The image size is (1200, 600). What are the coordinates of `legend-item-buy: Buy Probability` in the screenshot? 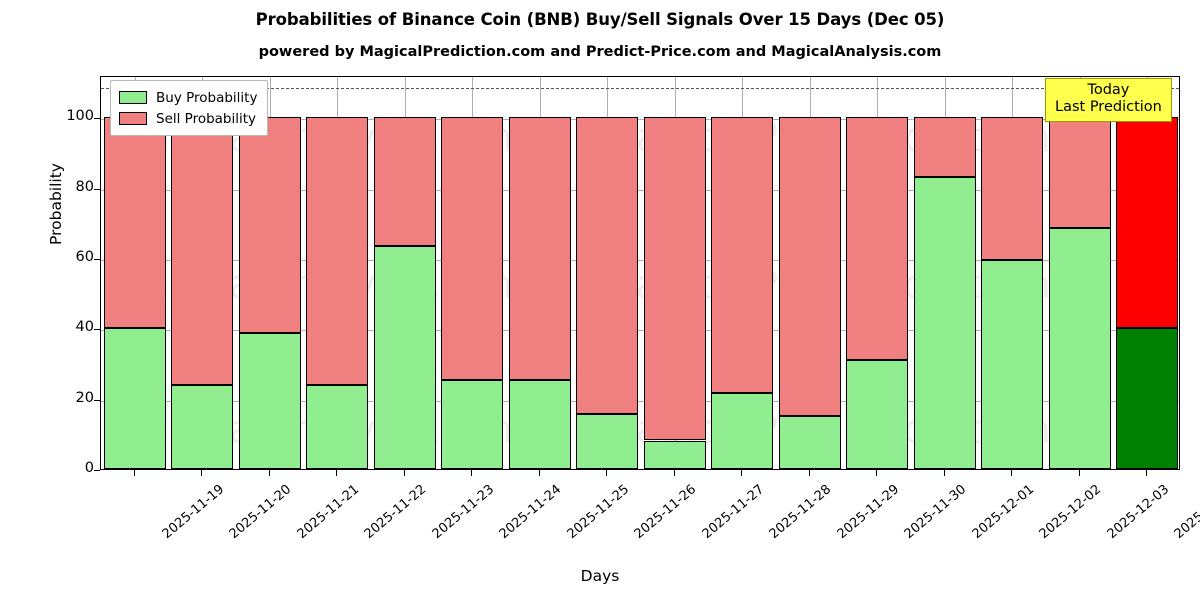 It's located at (188, 97).